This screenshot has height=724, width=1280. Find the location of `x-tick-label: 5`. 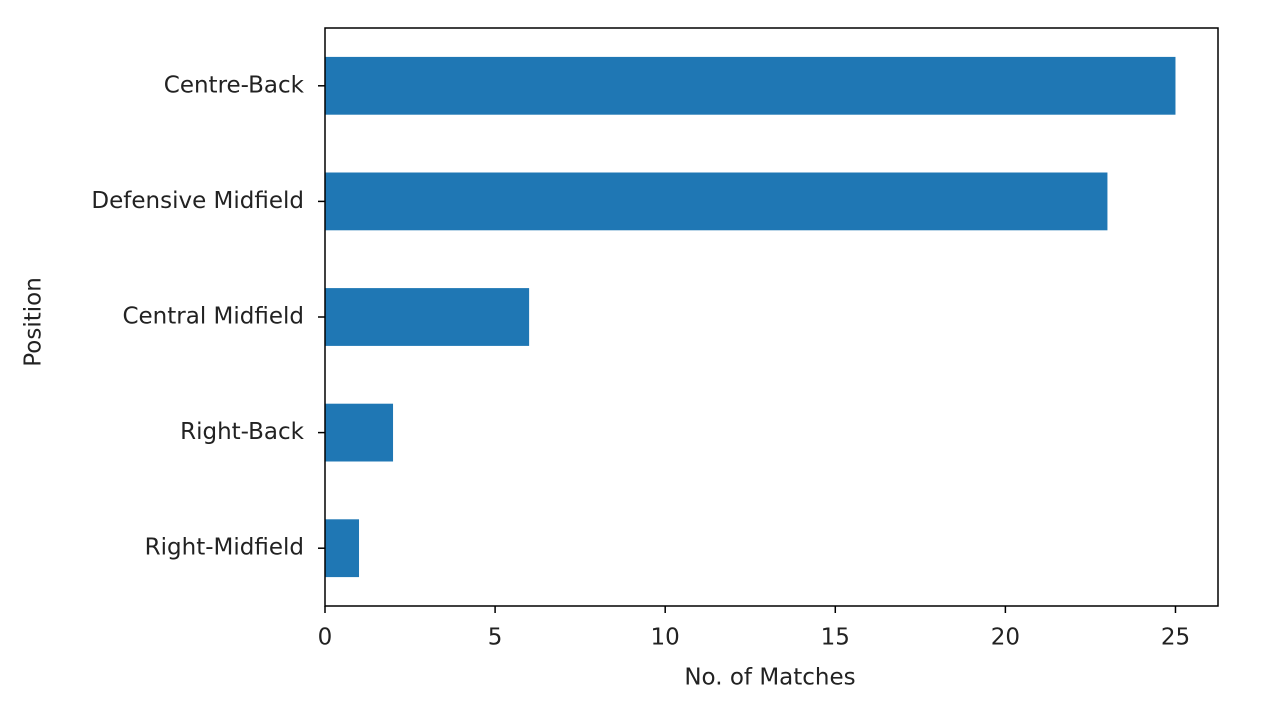

x-tick-label: 5 is located at coordinates (495, 638).